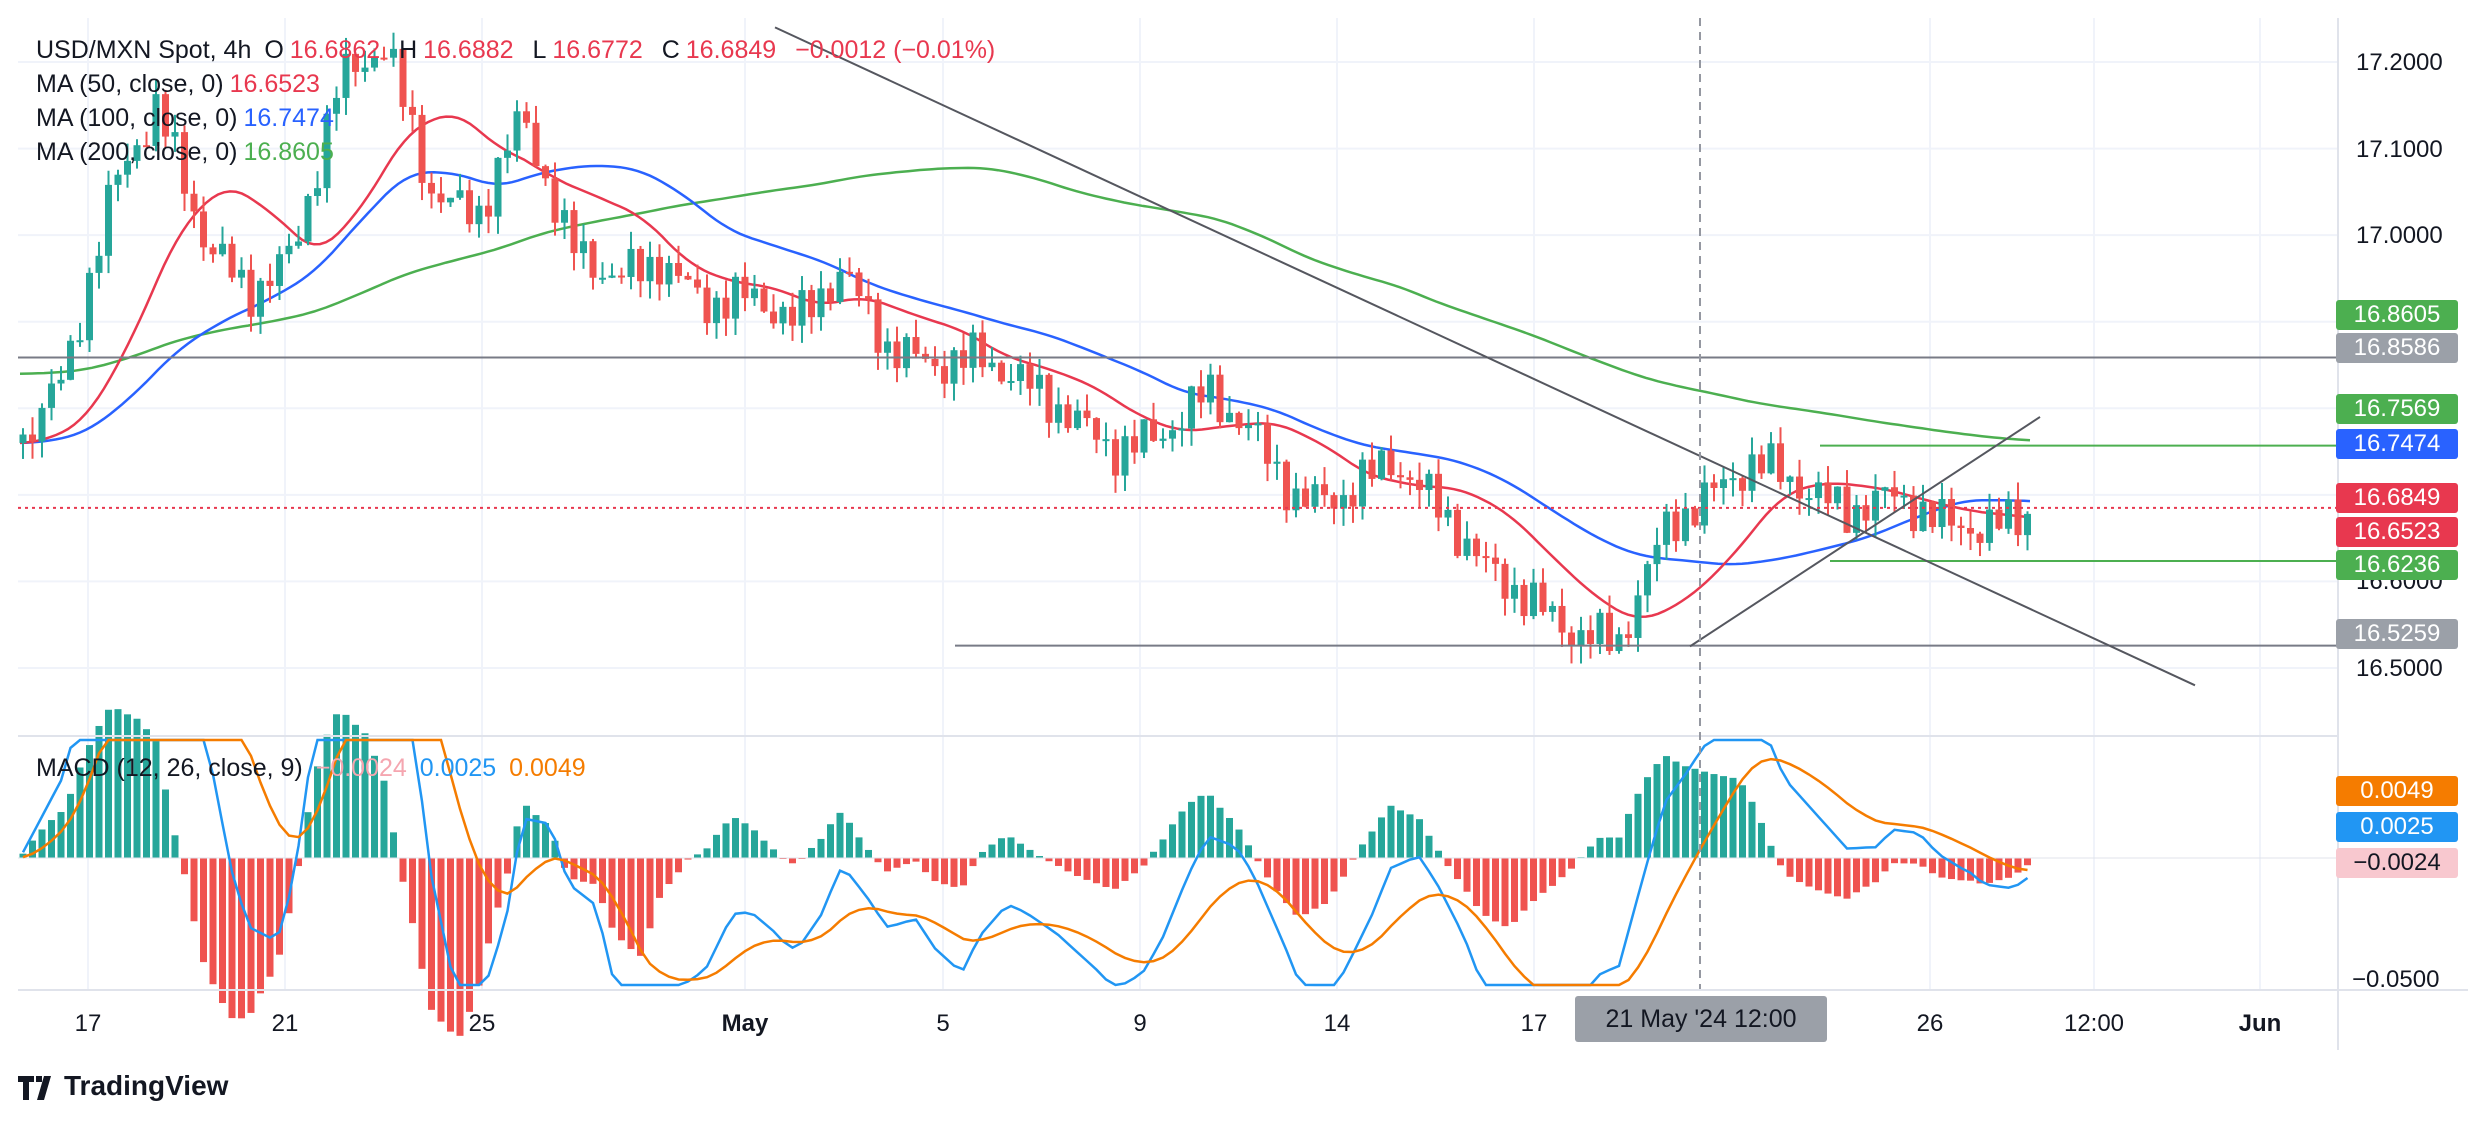 This screenshot has height=1122, width=2488. I want to click on legend-ma100: MA (100, close, 0) 16.7474, so click(185, 118).